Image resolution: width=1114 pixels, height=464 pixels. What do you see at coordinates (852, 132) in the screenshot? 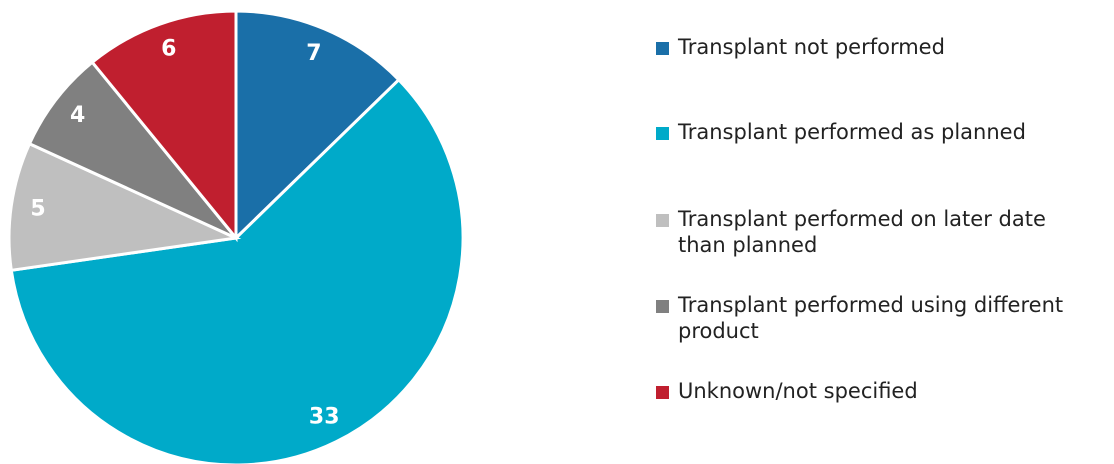
I see `legend-label: Transplant performed as planned` at bounding box center [852, 132].